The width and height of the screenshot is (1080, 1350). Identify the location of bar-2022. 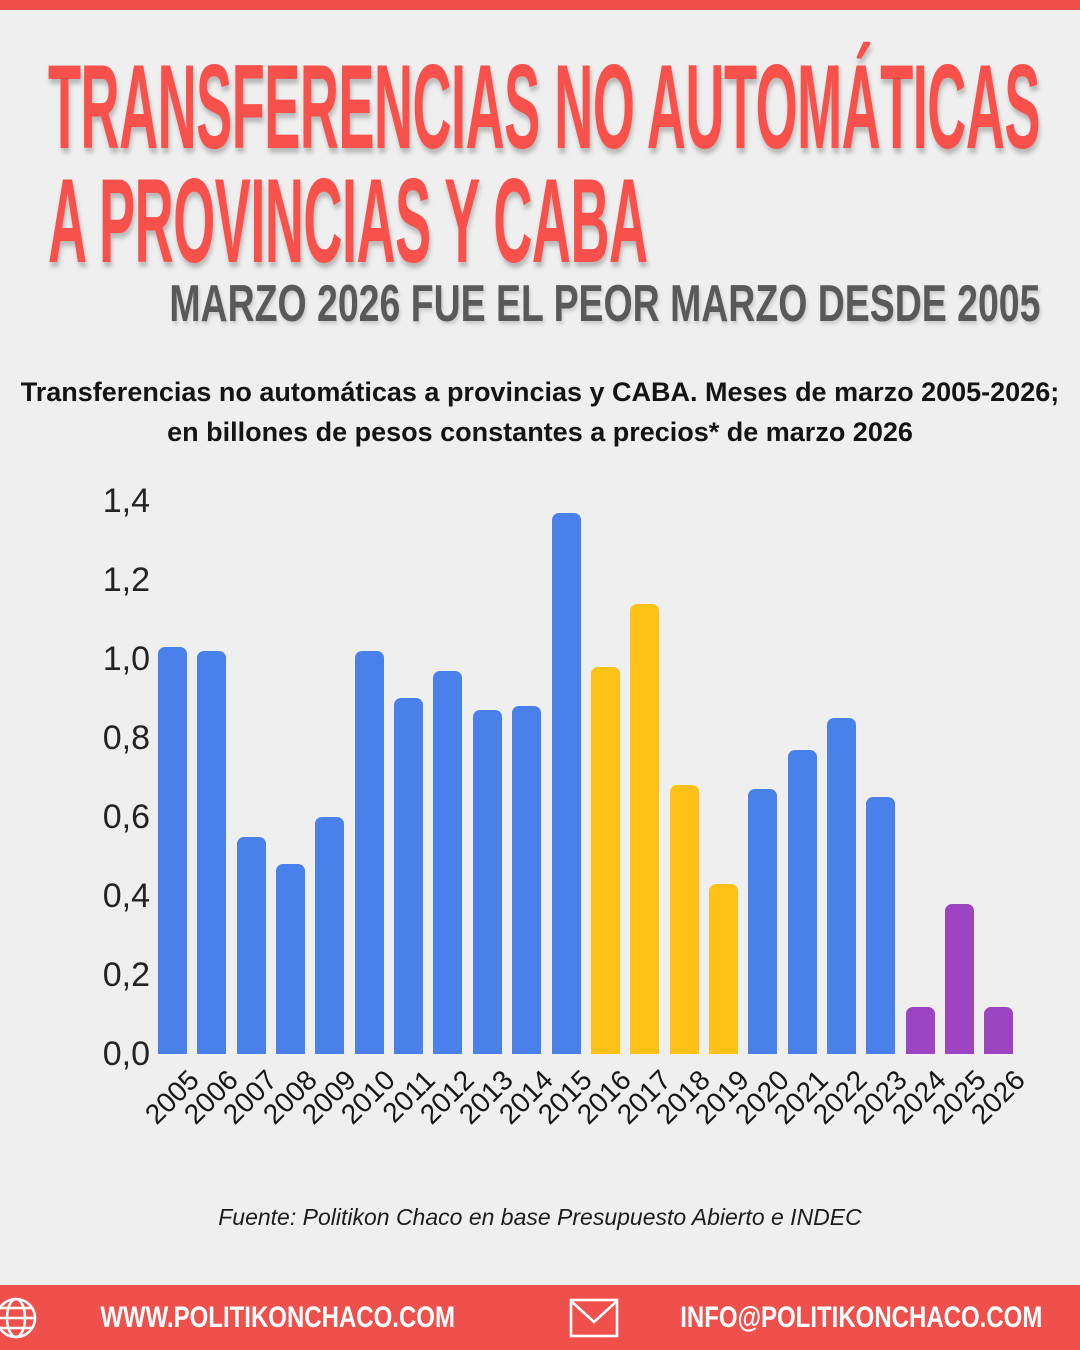
(841, 886).